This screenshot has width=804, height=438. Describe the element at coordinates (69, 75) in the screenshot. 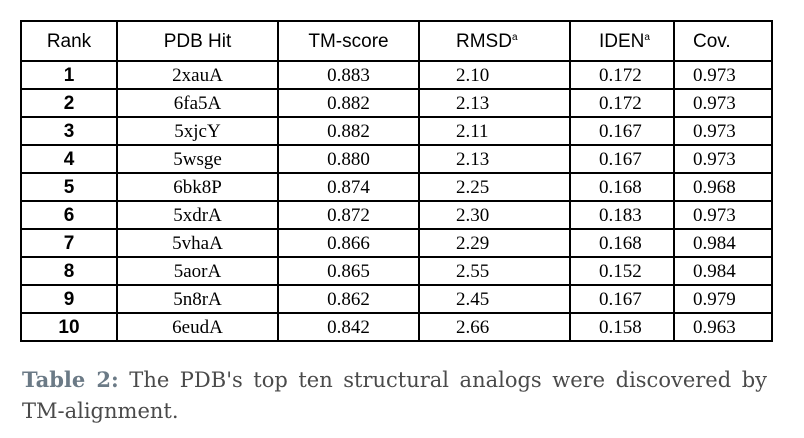

I see `cell-rank: 1` at that location.